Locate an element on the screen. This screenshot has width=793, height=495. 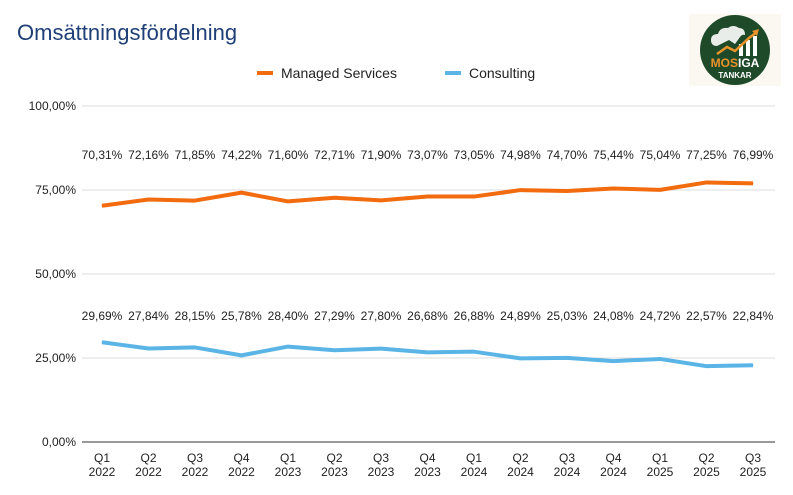
svg-text: MOSIGA is located at coordinates (735, 63).